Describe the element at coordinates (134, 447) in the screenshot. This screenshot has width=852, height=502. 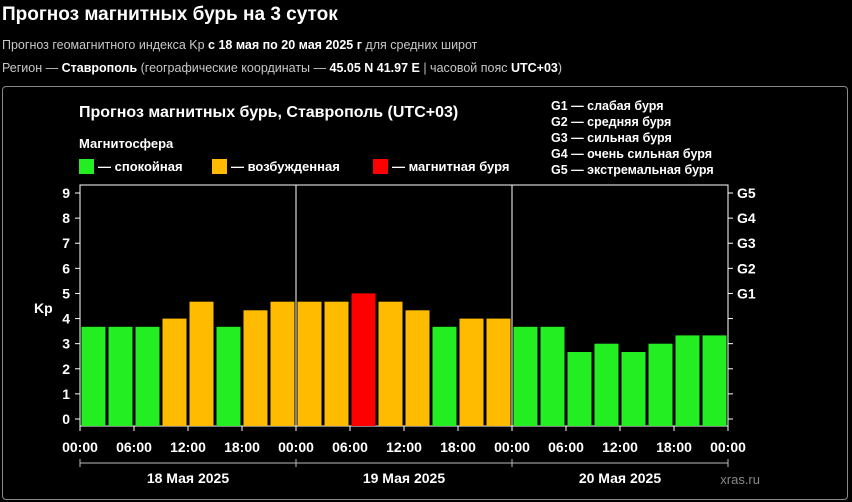
I see `x-tick-label-1: 06:00` at that location.